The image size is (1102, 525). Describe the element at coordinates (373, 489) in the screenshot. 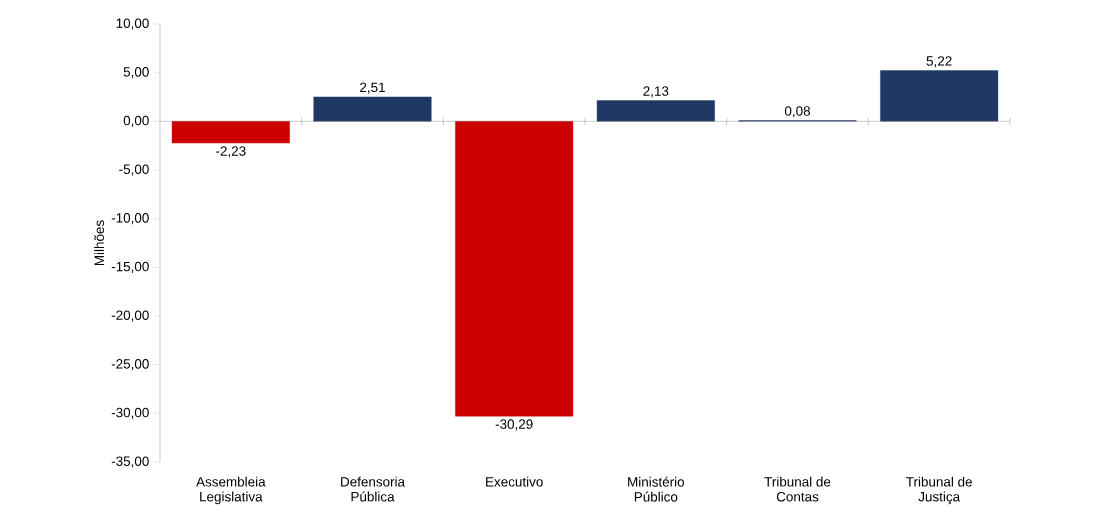

I see `x-tick-label: Defensoria Pública` at that location.